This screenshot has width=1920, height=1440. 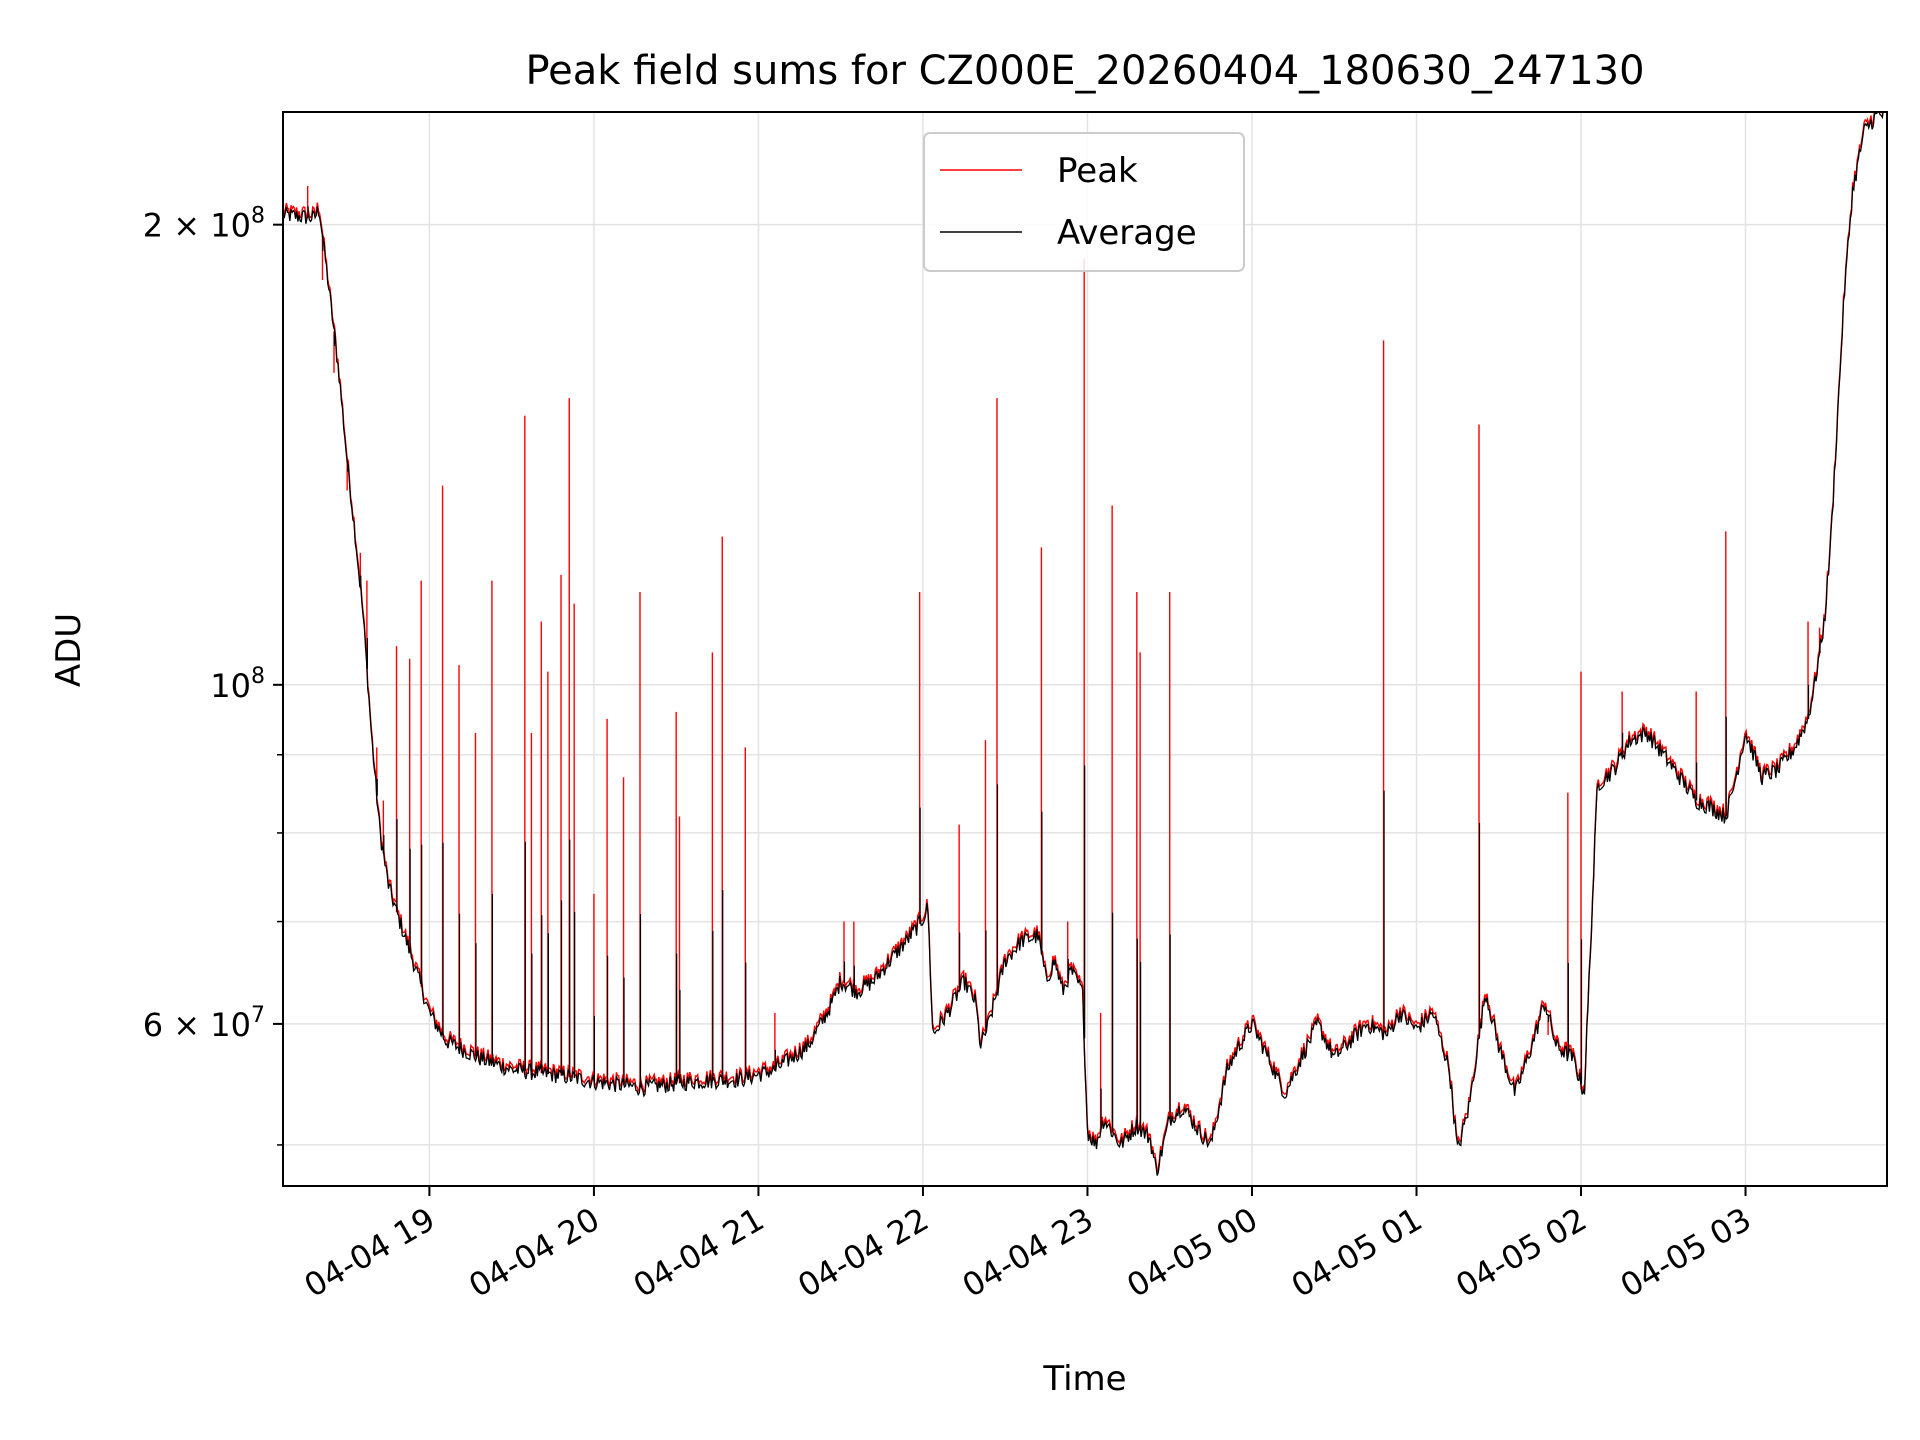 I want to click on legend: Peak Average, so click(x=1084, y=202).